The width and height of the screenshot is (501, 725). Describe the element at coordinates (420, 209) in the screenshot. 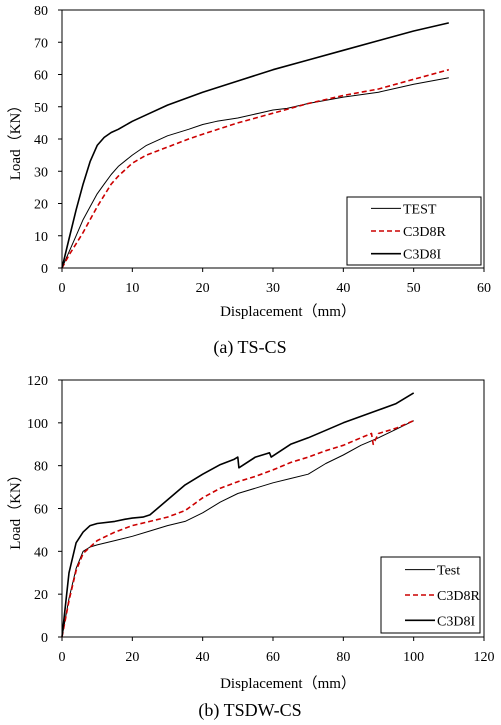

I see `legend-label: TEST` at that location.